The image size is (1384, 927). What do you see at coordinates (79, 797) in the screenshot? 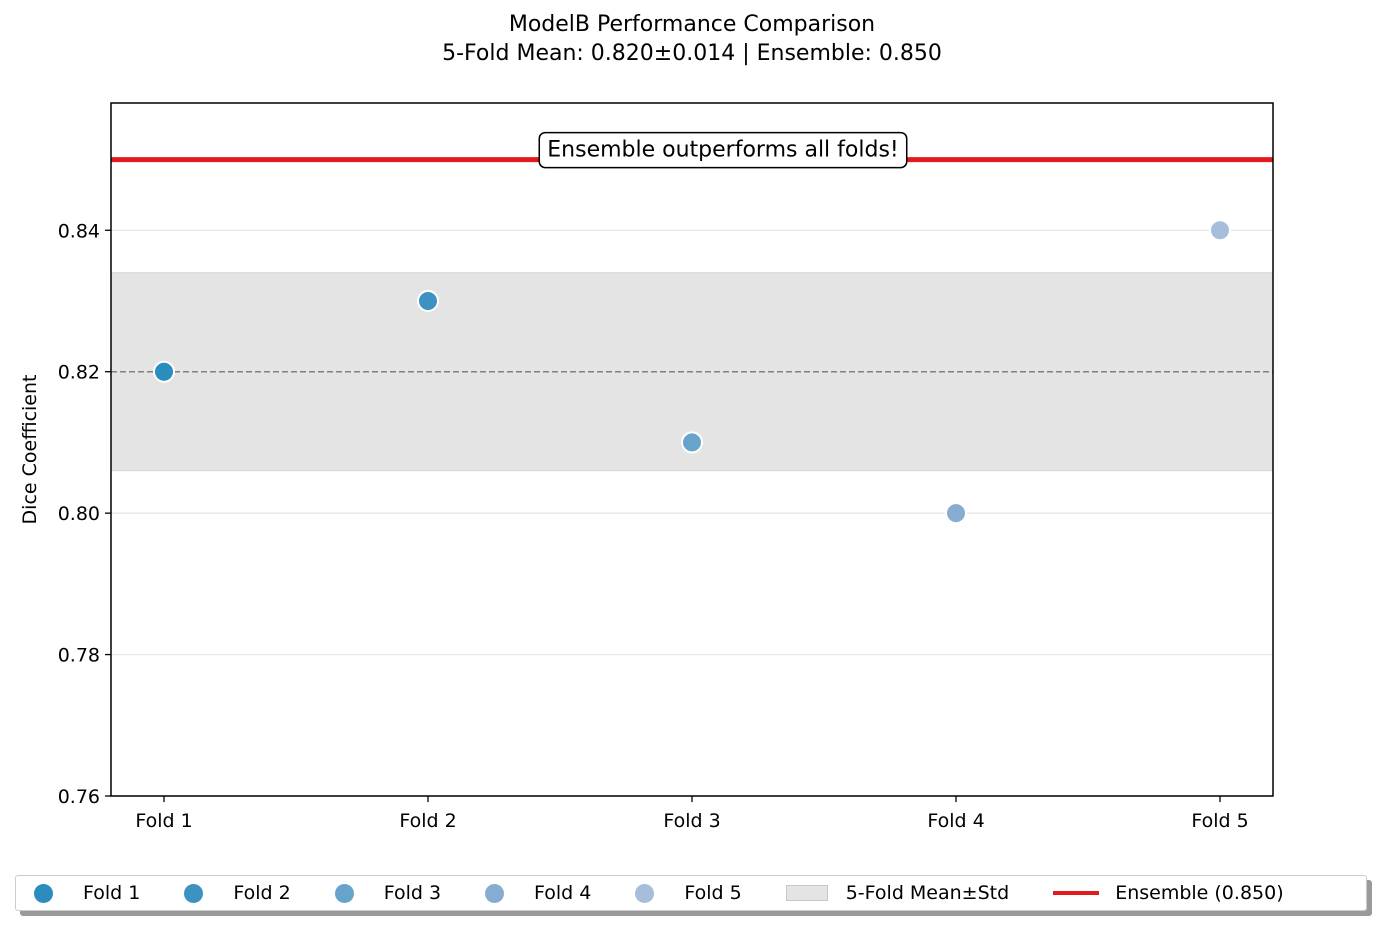
I see `y-tick-label: 0.76` at bounding box center [79, 797].